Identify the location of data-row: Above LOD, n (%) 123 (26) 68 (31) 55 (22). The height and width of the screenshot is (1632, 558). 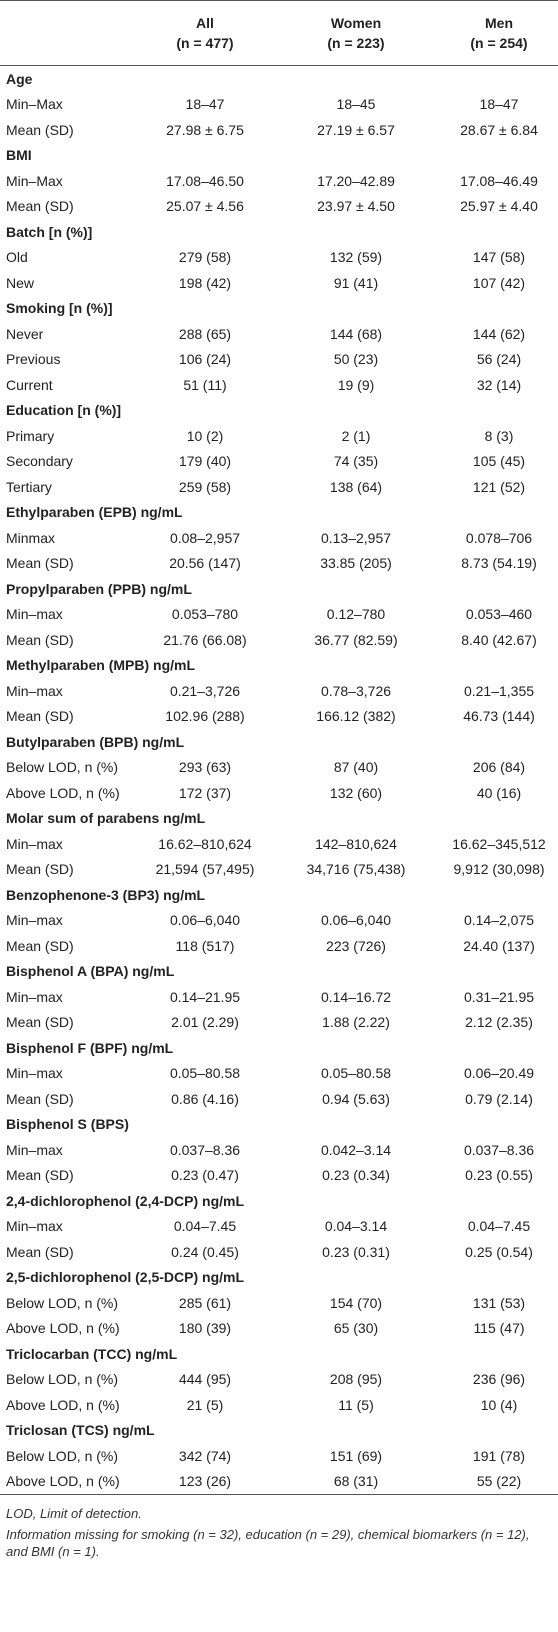
(279, 1481).